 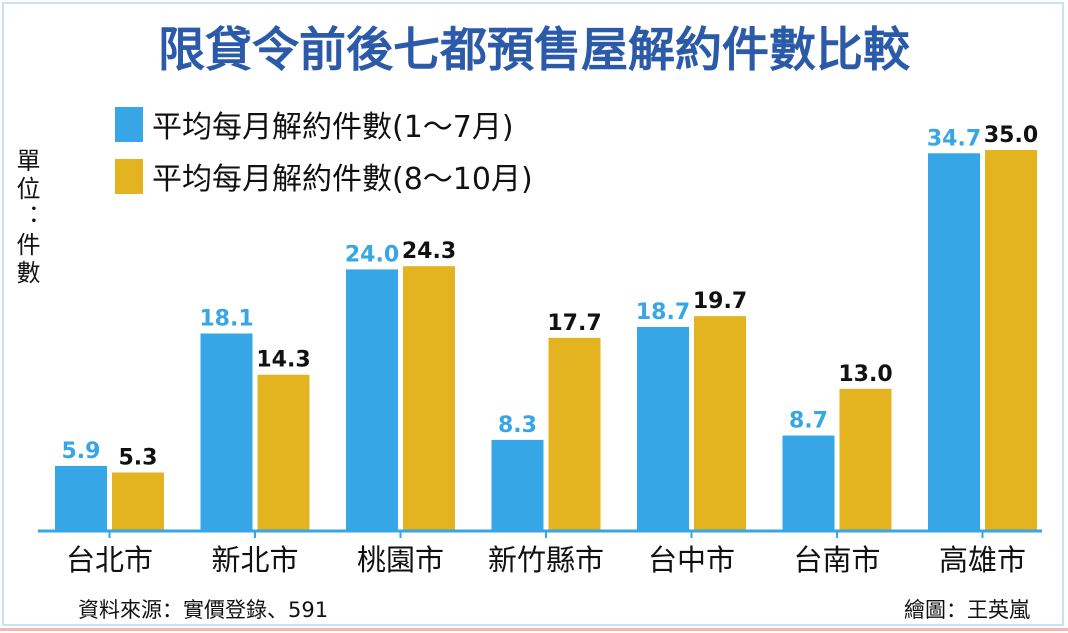 What do you see at coordinates (691, 560) in the screenshot?
I see `category-label: 台中市` at bounding box center [691, 560].